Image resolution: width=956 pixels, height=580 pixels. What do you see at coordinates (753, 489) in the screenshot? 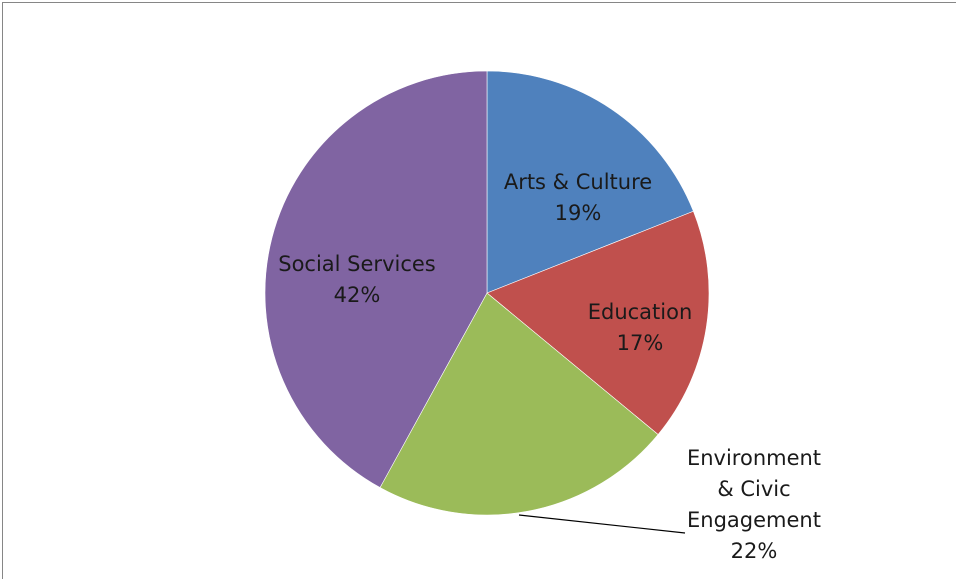
I see `slice-category-label: & Civic` at bounding box center [753, 489].